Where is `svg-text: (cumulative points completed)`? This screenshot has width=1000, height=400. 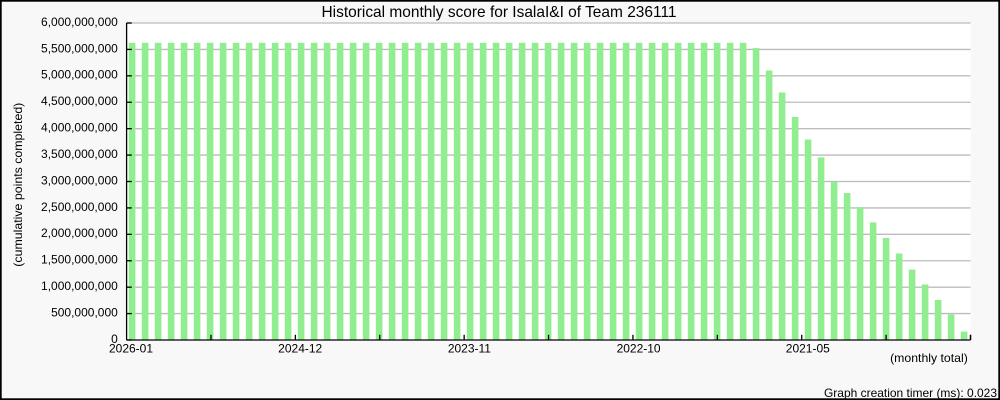 svg-text: (cumulative points completed) is located at coordinates (18, 185).